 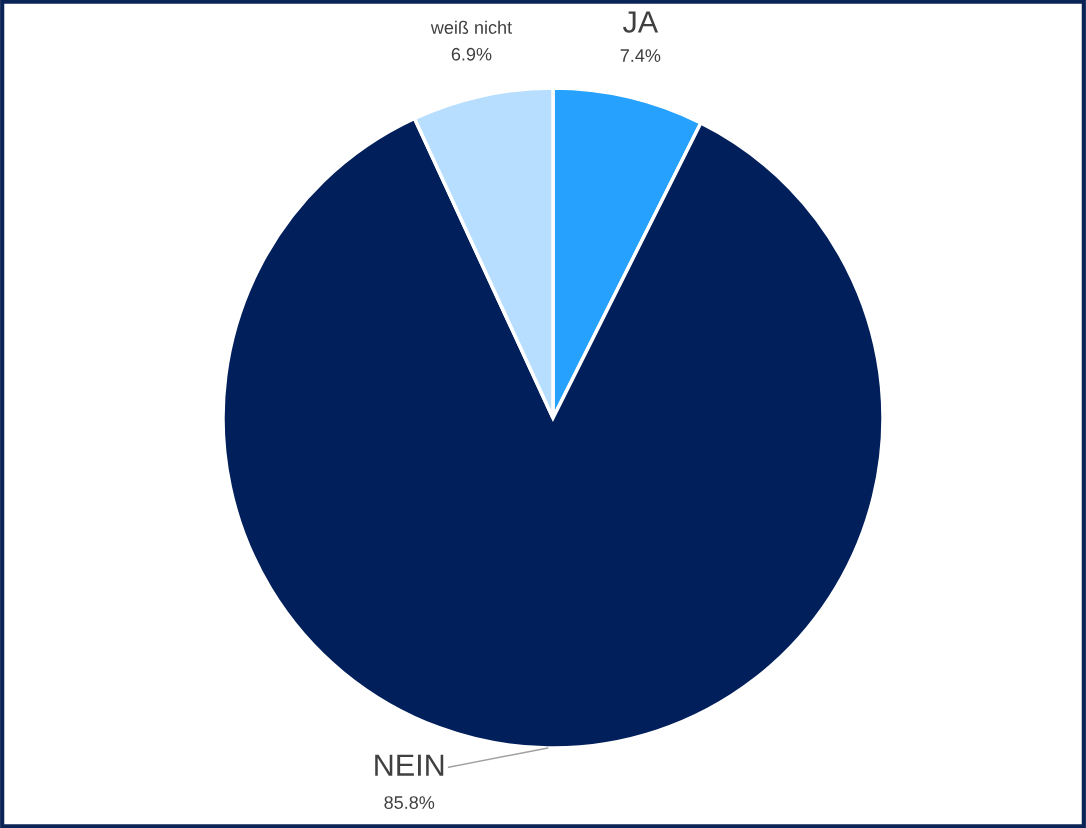 What do you see at coordinates (471, 54) in the screenshot?
I see `data-label: 6.9%` at bounding box center [471, 54].